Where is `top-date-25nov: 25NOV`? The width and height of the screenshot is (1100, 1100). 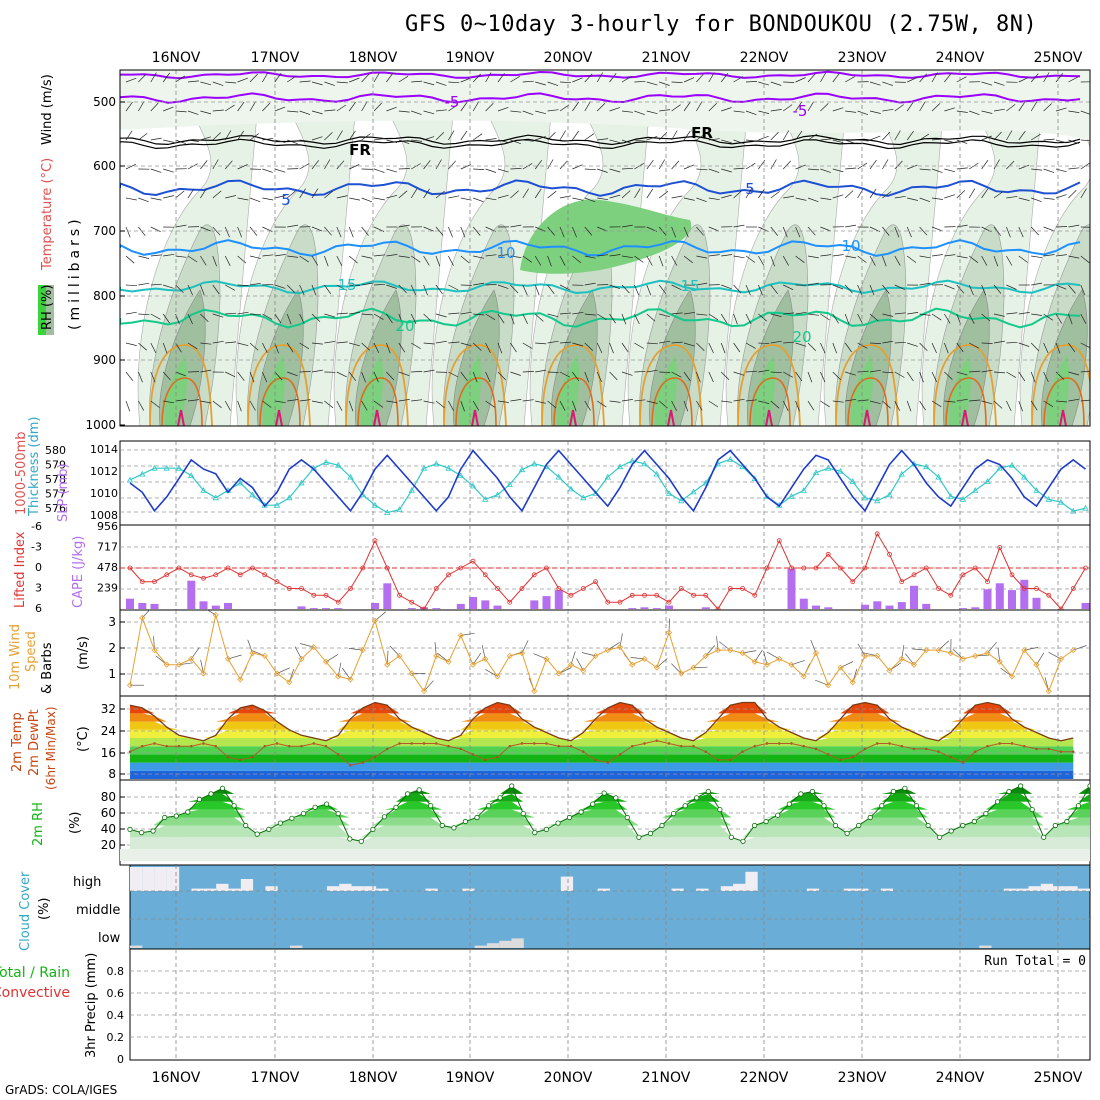 top-date-25nov: 25NOV is located at coordinates (1058, 58).